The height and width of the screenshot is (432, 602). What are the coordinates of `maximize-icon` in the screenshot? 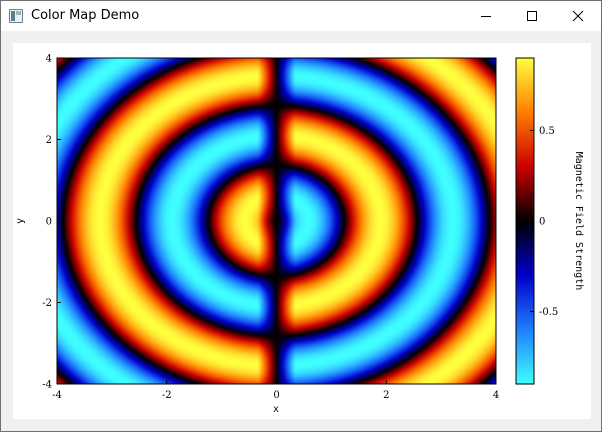 It's located at (532, 16).